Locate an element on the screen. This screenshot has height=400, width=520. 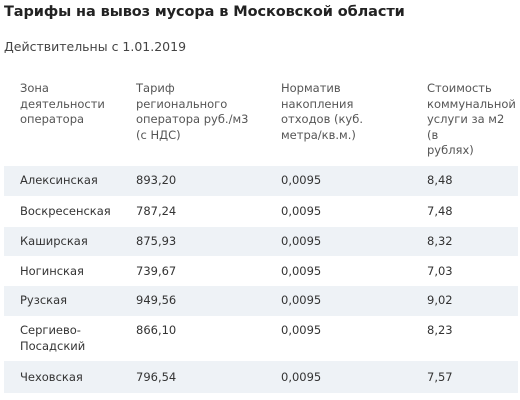
cell-zone: Чеховская is located at coordinates (51, 377).